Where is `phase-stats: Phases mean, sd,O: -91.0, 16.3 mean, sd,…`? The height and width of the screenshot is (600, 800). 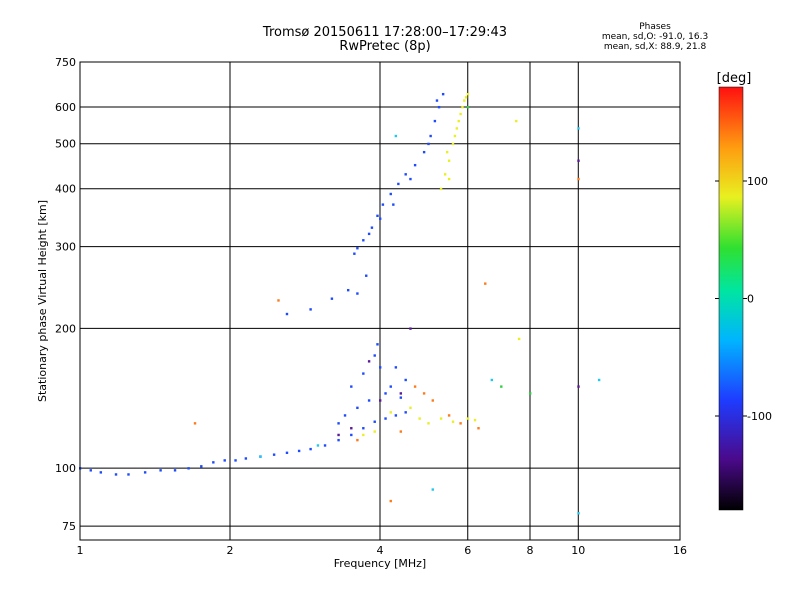
phase-stats: Phases mean, sd,O: -91.0, 16.3 mean, sd,… is located at coordinates (655, 37).